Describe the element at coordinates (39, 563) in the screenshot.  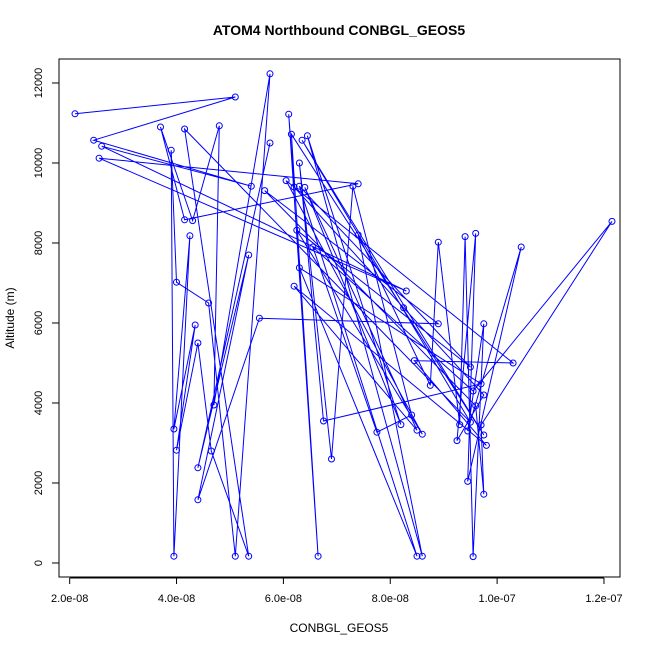
I see `y-tick-label: 0` at that location.